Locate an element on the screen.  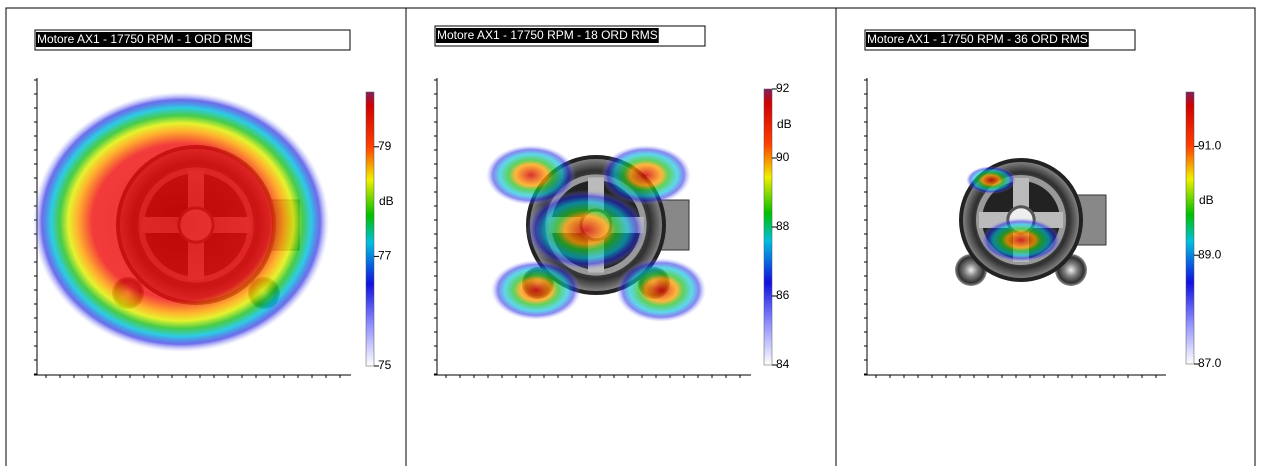
colorbar-tick-label: 91.0 is located at coordinates (1210, 146).